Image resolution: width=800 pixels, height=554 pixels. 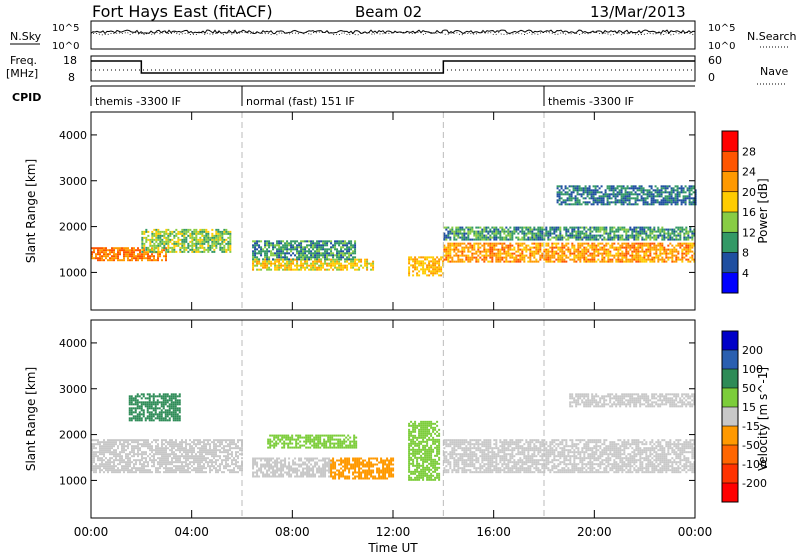 What do you see at coordinates (749, 388) in the screenshot?
I see `velocity-colorbar-tick-label: 50` at bounding box center [749, 388].